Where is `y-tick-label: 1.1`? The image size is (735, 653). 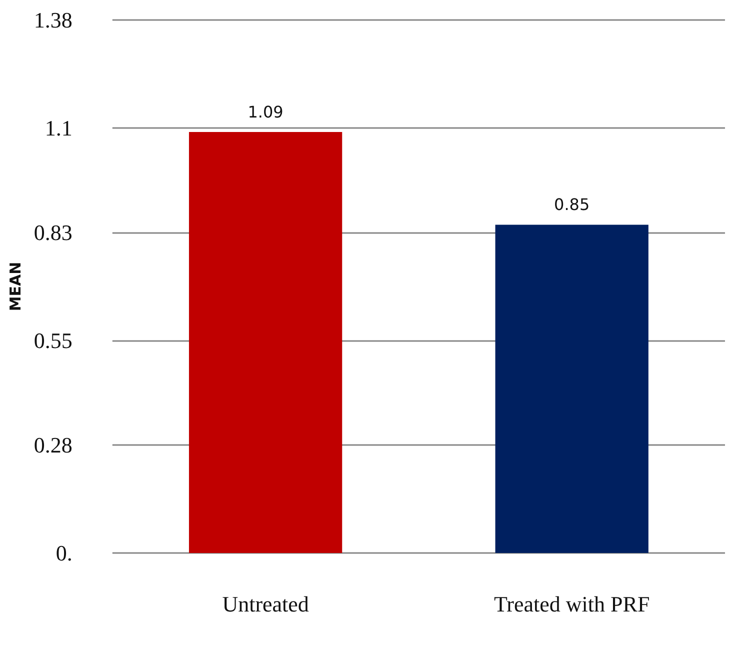 y-tick-label: 1.1 is located at coordinates (58, 128).